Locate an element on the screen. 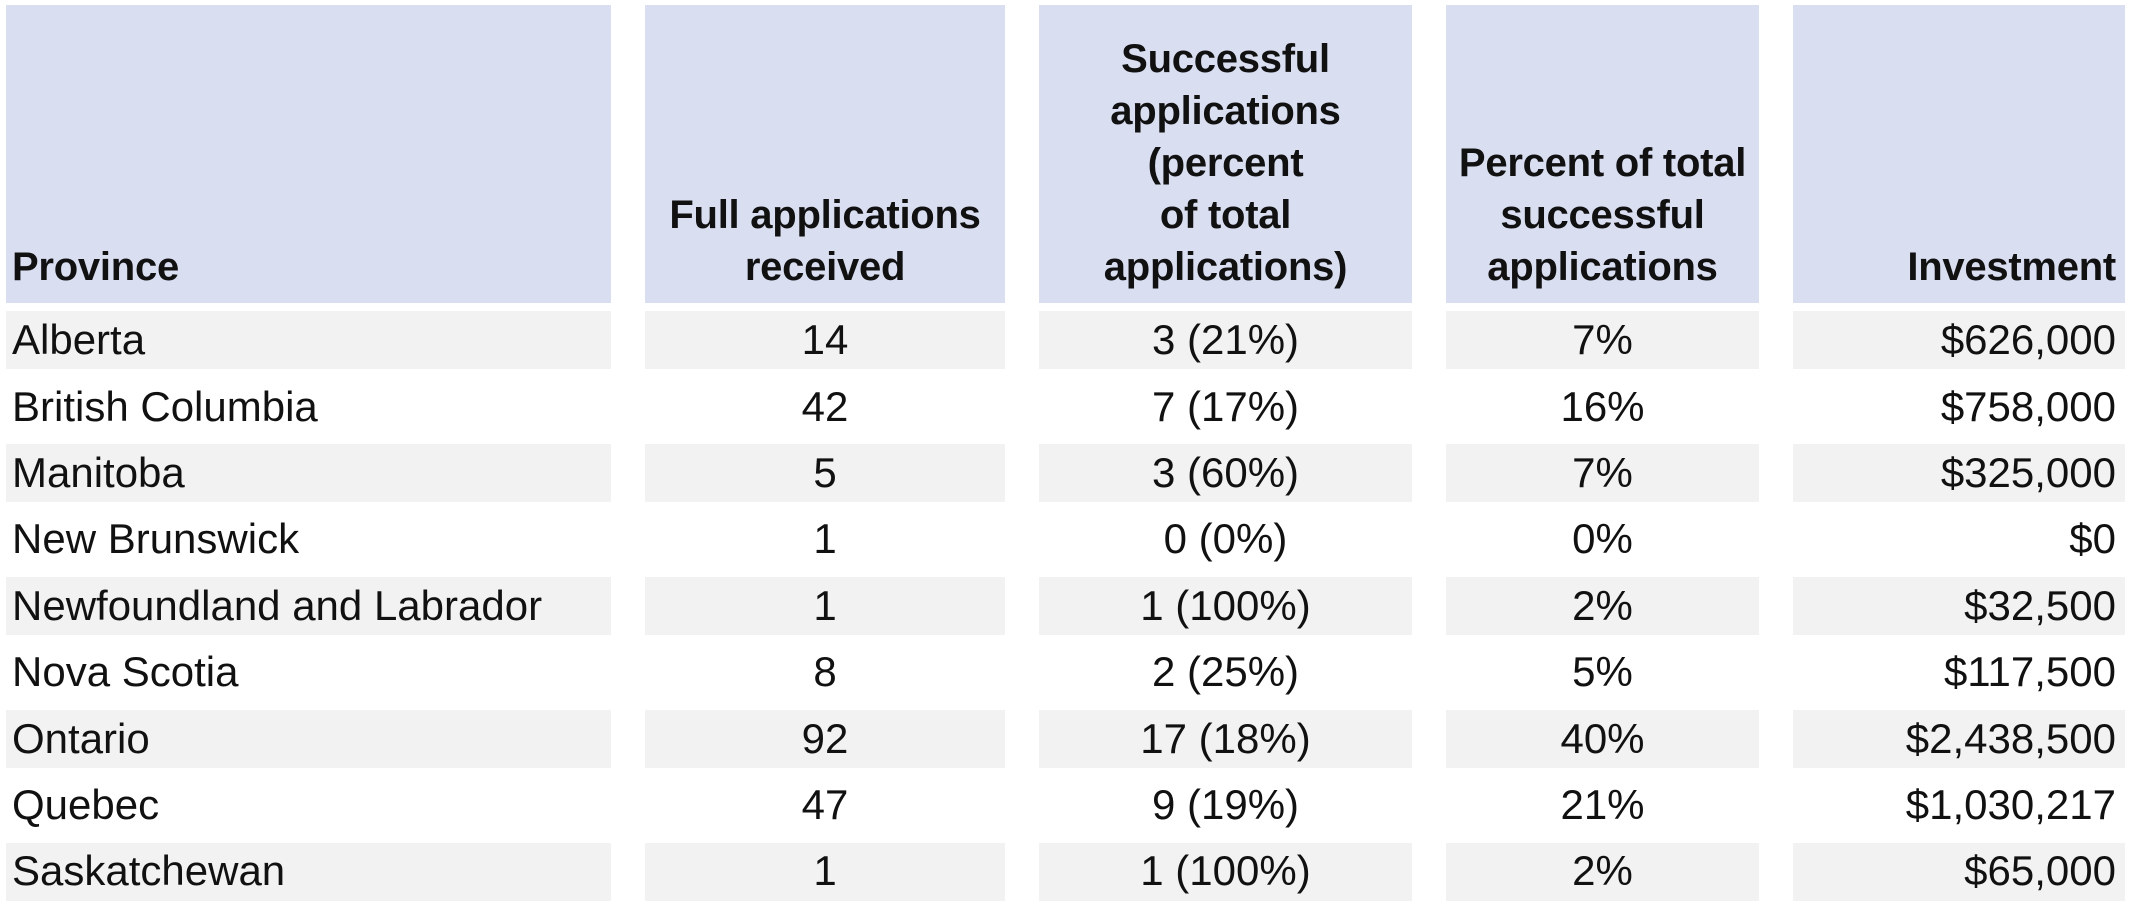 The height and width of the screenshot is (911, 2129). cell-full-applications: 8 is located at coordinates (825, 672).